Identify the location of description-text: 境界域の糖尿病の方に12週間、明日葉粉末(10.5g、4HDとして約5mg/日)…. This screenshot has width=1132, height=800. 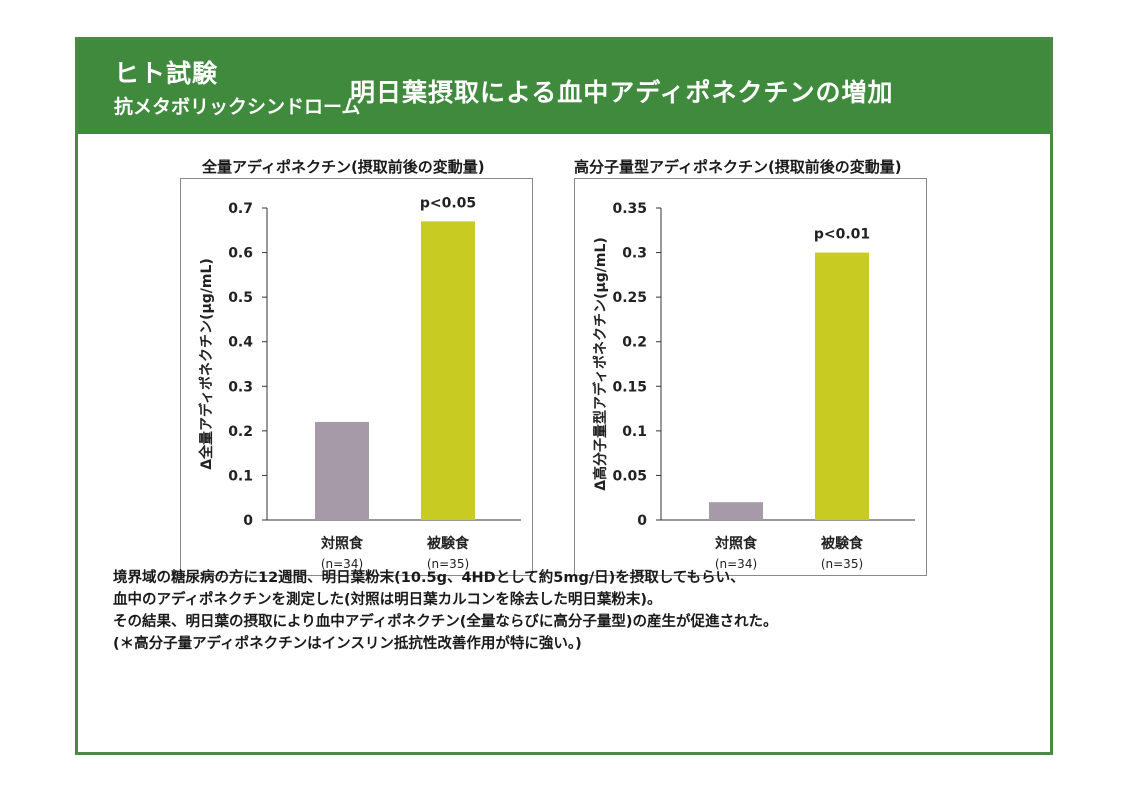
(445, 611).